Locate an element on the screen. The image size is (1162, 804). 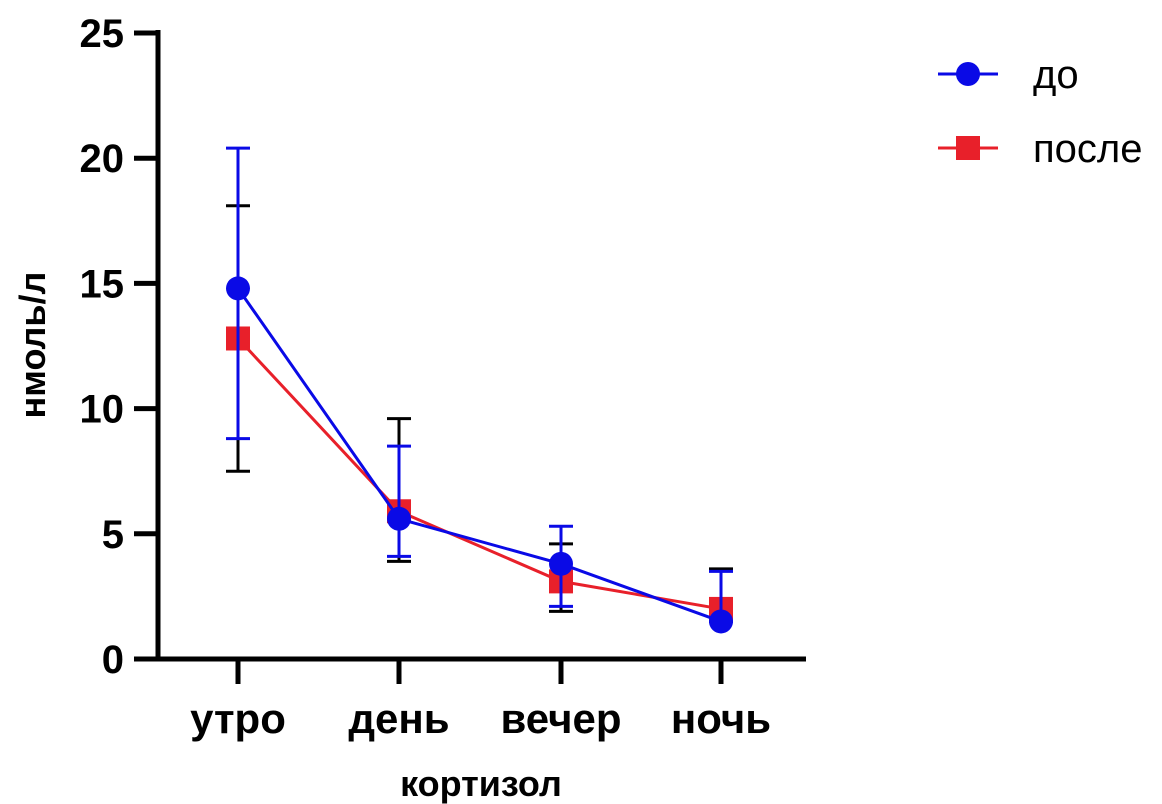
y-ticks: 0 5 10 15 20 25 is located at coordinates (119, 347).